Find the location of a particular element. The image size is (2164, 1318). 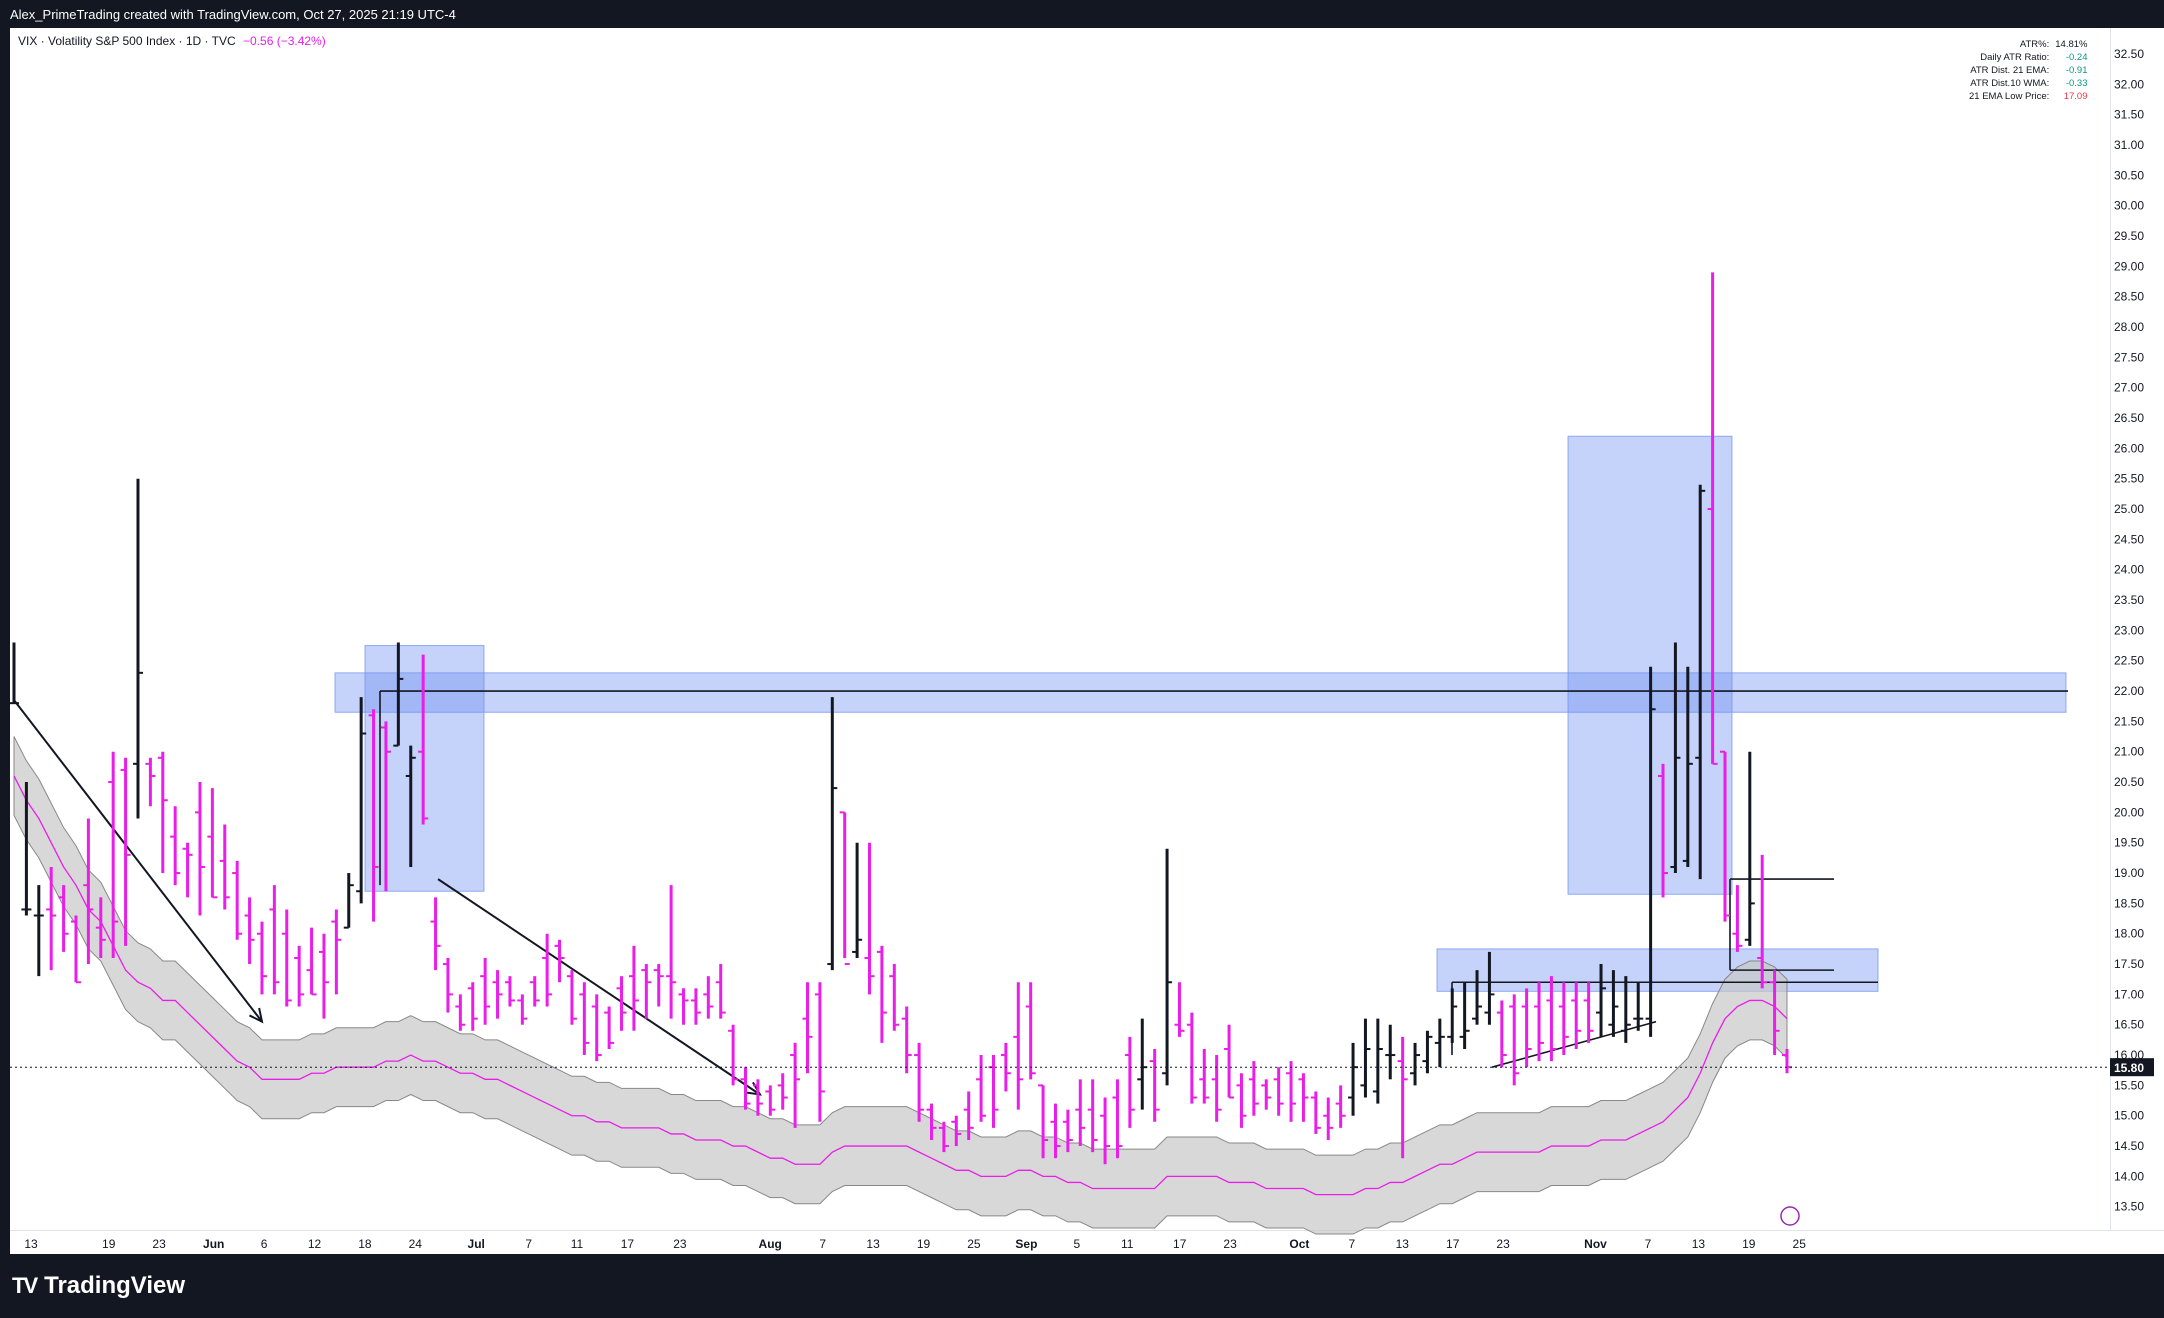

y-tick-label: 23.50 is located at coordinates (2129, 600).